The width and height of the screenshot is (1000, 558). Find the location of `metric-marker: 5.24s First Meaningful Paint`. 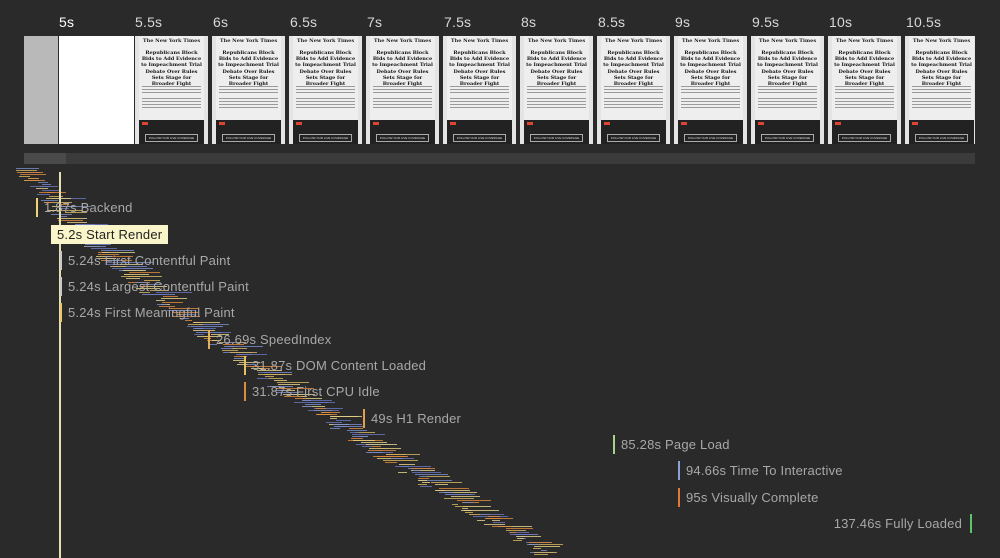

metric-marker: 5.24s First Meaningful Paint is located at coordinates (147, 312).